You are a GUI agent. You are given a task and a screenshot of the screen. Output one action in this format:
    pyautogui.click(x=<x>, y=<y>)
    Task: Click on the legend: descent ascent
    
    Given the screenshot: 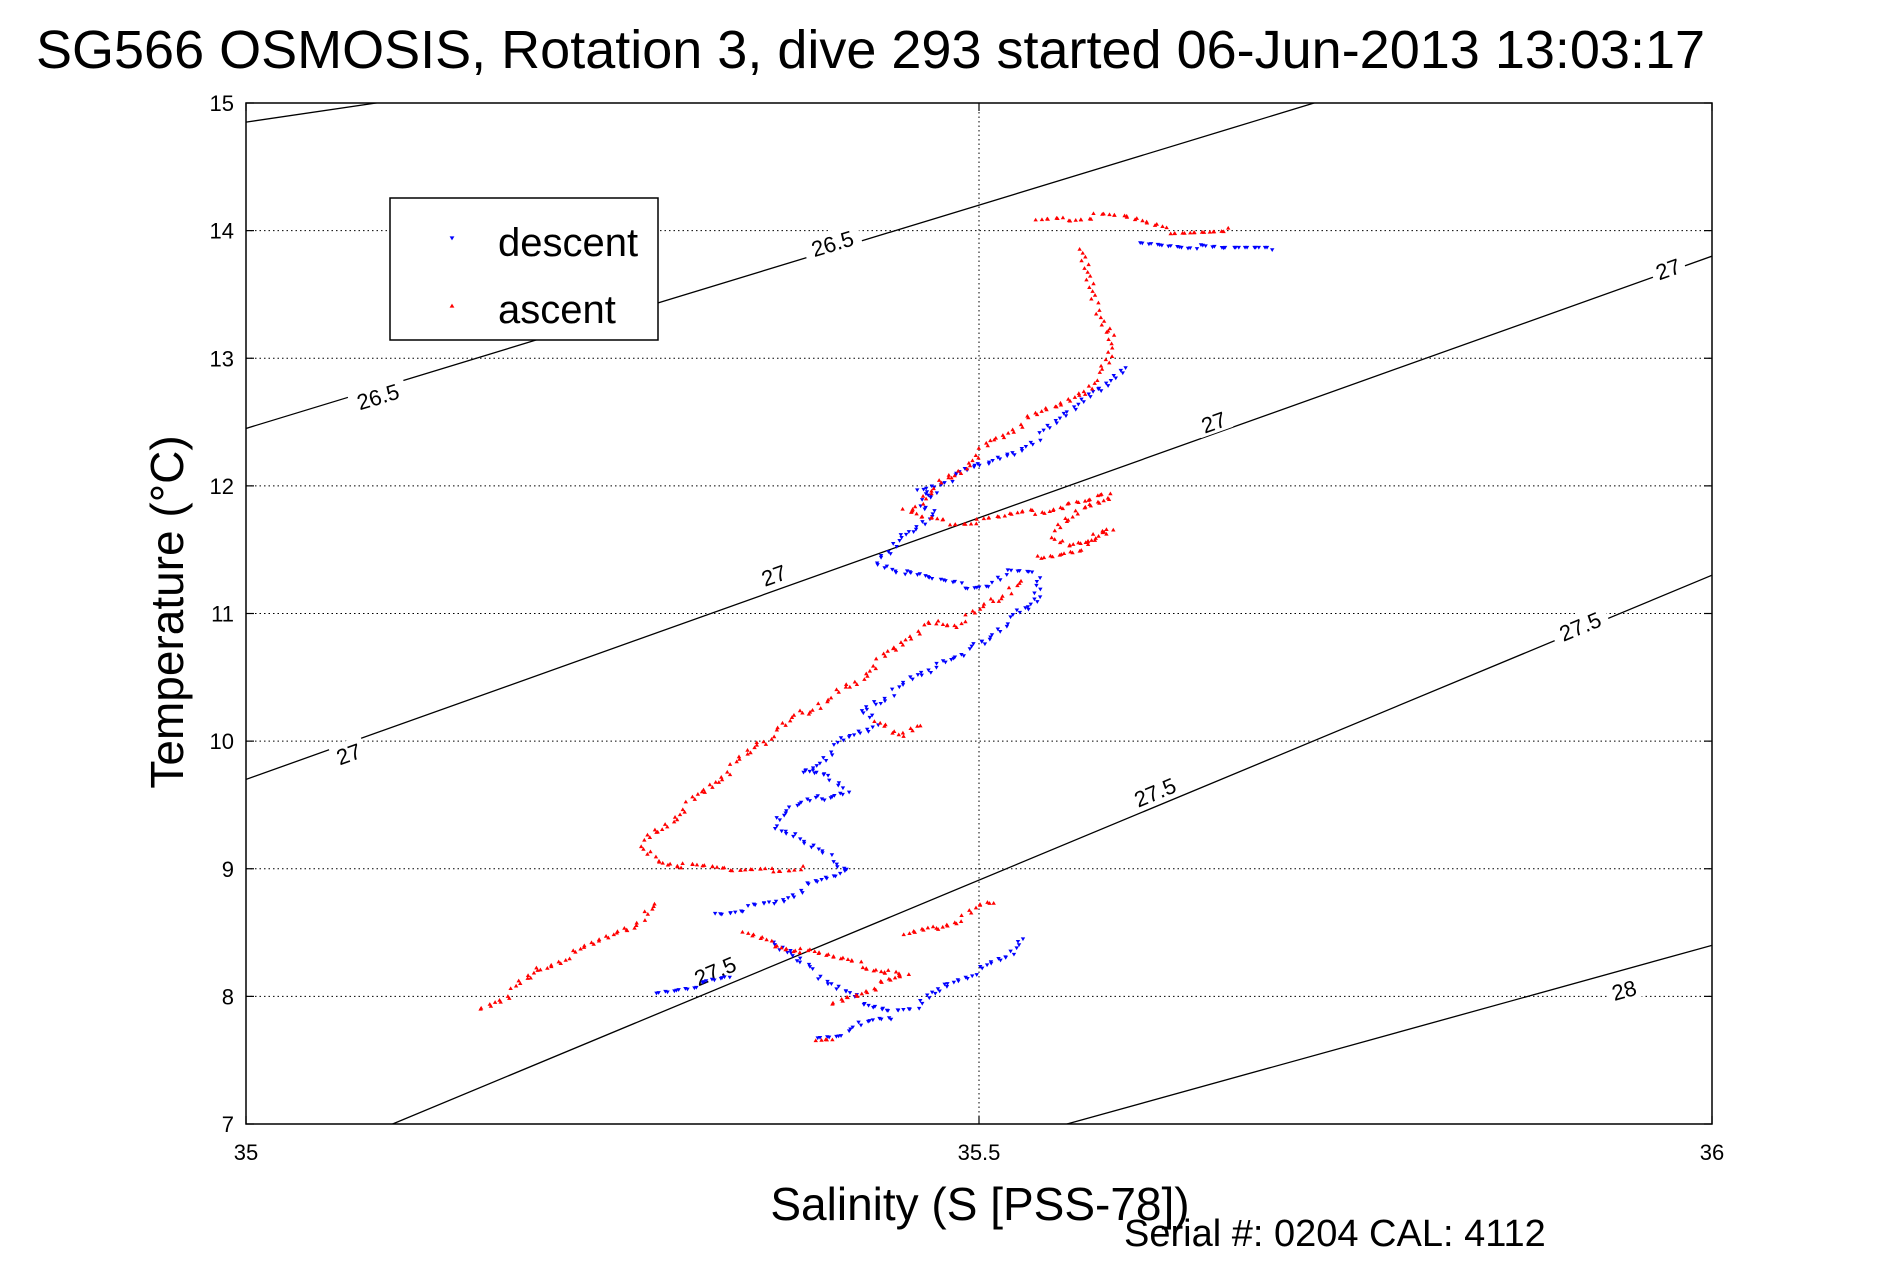 What is the action you would take?
    pyautogui.click(x=524, y=269)
    